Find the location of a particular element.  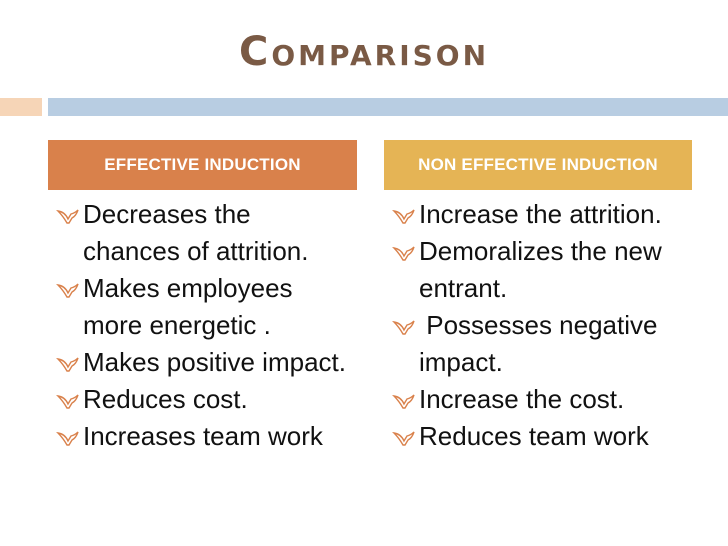

list-item: Reduces cost. is located at coordinates (201, 399).